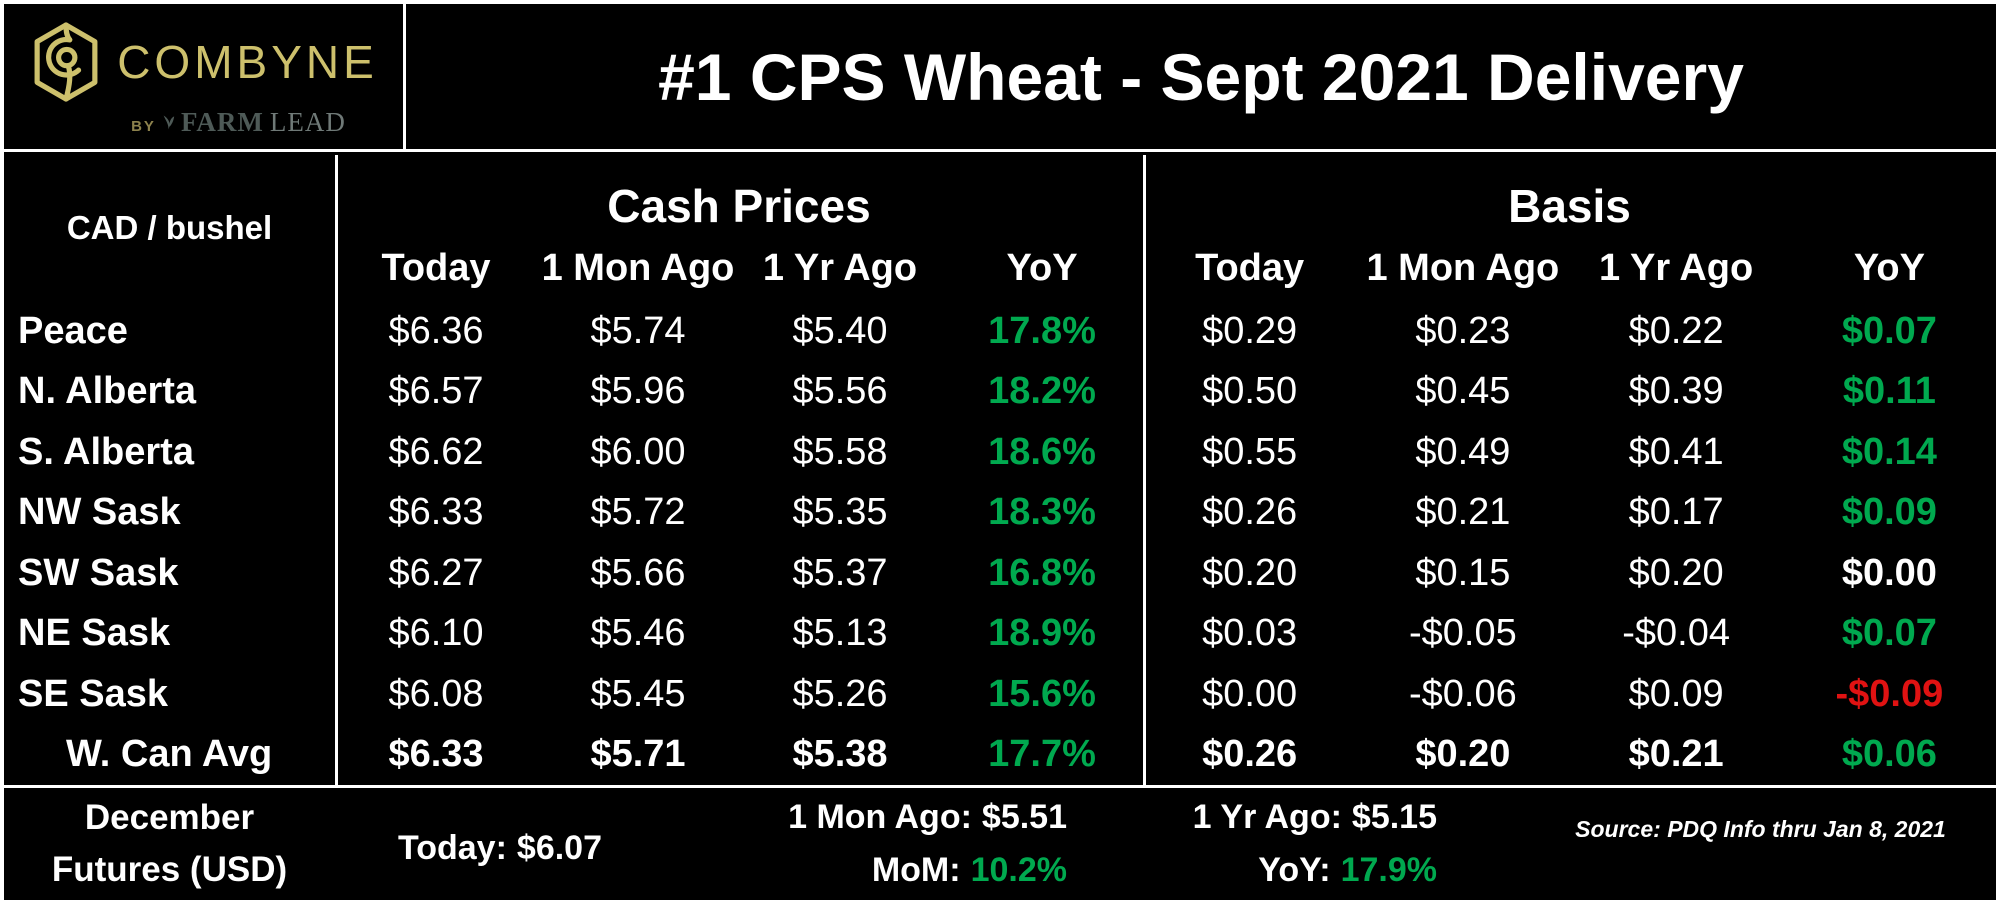 This screenshot has height=907, width=2000. I want to click on futures-1yr-label: 1 Yr Ago:, so click(1267, 817).